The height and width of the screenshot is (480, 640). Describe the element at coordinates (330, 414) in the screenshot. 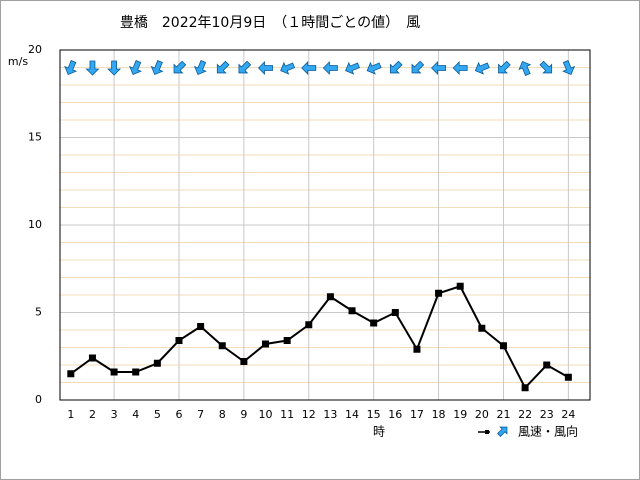

I see `x-tick-label: 13` at that location.